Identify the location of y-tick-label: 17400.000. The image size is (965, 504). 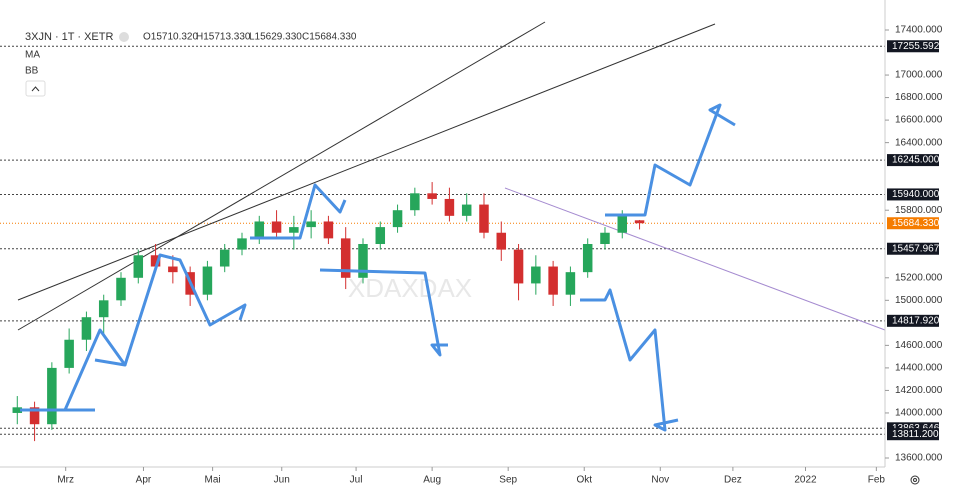
(919, 30).